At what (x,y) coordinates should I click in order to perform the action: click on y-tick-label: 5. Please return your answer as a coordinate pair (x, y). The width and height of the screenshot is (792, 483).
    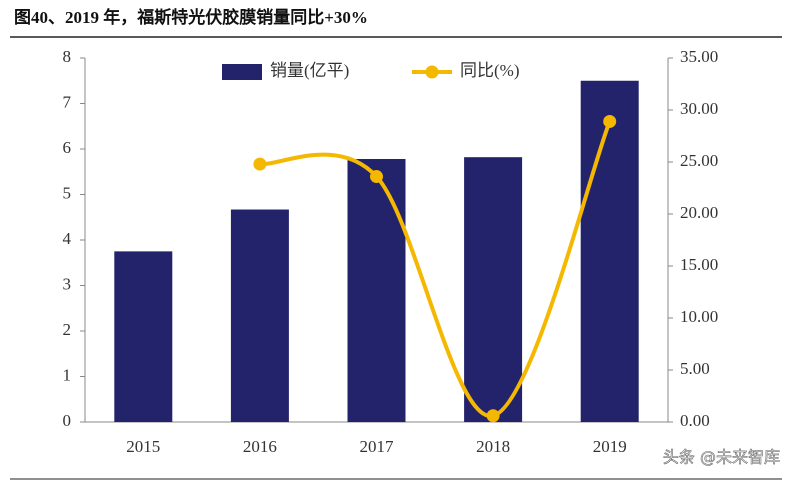
    Looking at the image, I should click on (67, 192).